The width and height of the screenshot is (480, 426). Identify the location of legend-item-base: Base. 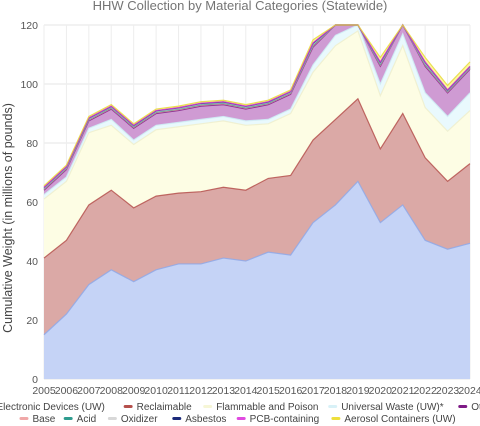
(37, 419).